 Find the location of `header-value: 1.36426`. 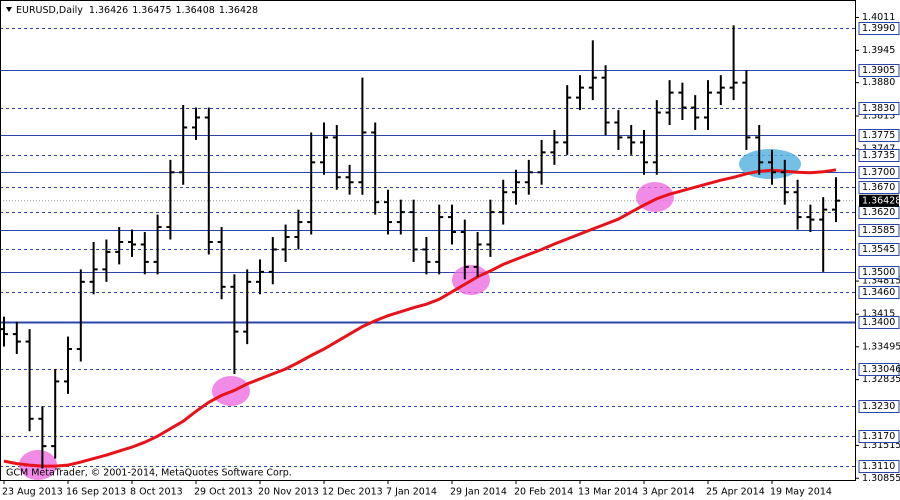

header-value: 1.36426 is located at coordinates (108, 10).